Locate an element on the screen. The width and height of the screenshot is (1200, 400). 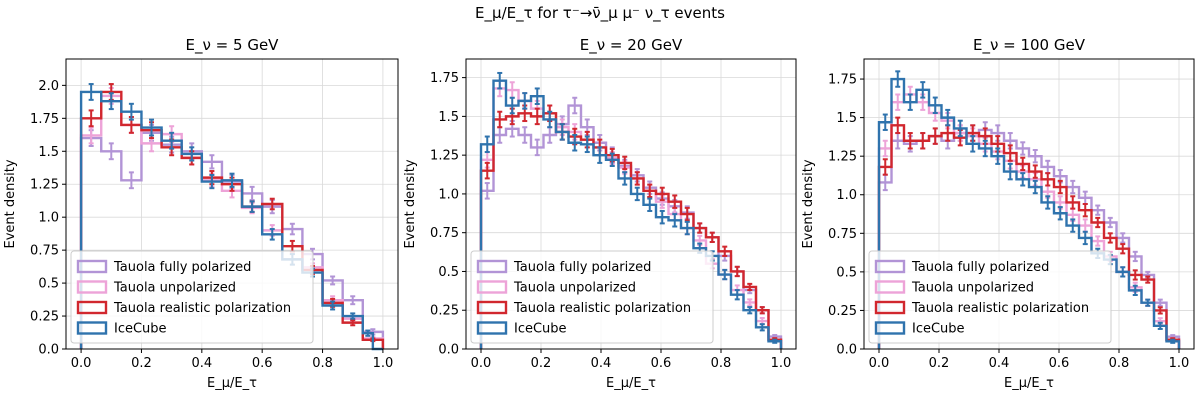
panel-title: E_ν = 20 GeV is located at coordinates (631, 45).